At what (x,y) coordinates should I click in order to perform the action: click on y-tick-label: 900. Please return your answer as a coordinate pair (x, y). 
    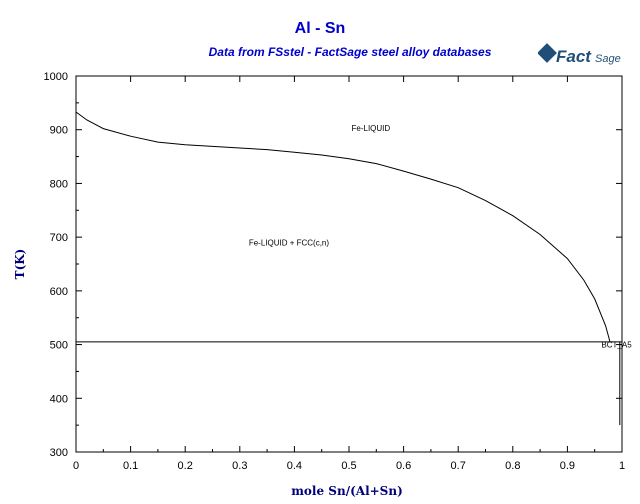
    Looking at the image, I should click on (59, 131).